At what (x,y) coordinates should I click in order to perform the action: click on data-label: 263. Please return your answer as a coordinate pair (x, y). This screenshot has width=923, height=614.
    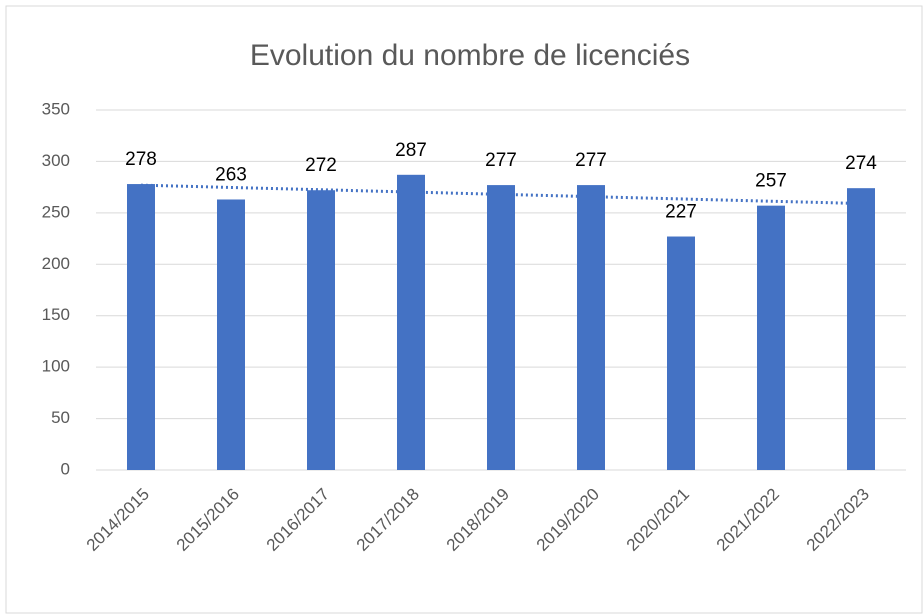
    Looking at the image, I should click on (231, 175).